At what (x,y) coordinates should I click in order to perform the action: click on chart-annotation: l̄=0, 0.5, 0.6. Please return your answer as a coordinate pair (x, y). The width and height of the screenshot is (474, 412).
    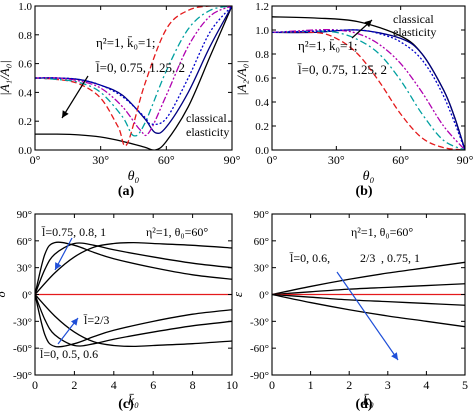
    Looking at the image, I should click on (68, 354).